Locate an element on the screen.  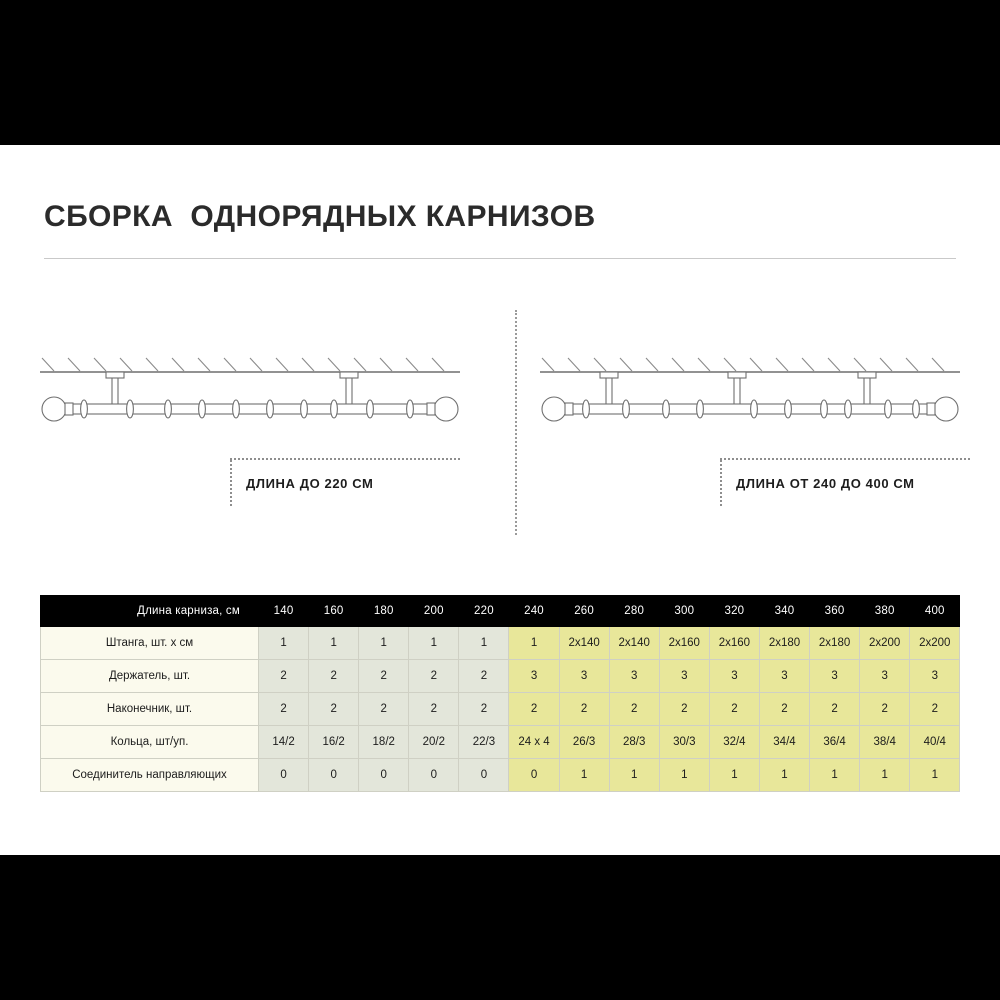
cell-340: 1 is located at coordinates (784, 775).